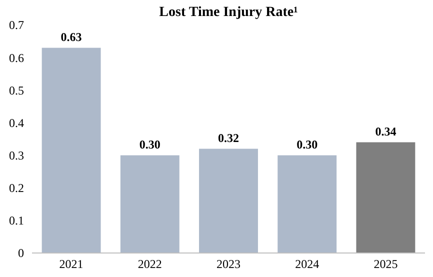 Image resolution: width=433 pixels, height=277 pixels. I want to click on y-tick-label: 0, so click(21, 253).